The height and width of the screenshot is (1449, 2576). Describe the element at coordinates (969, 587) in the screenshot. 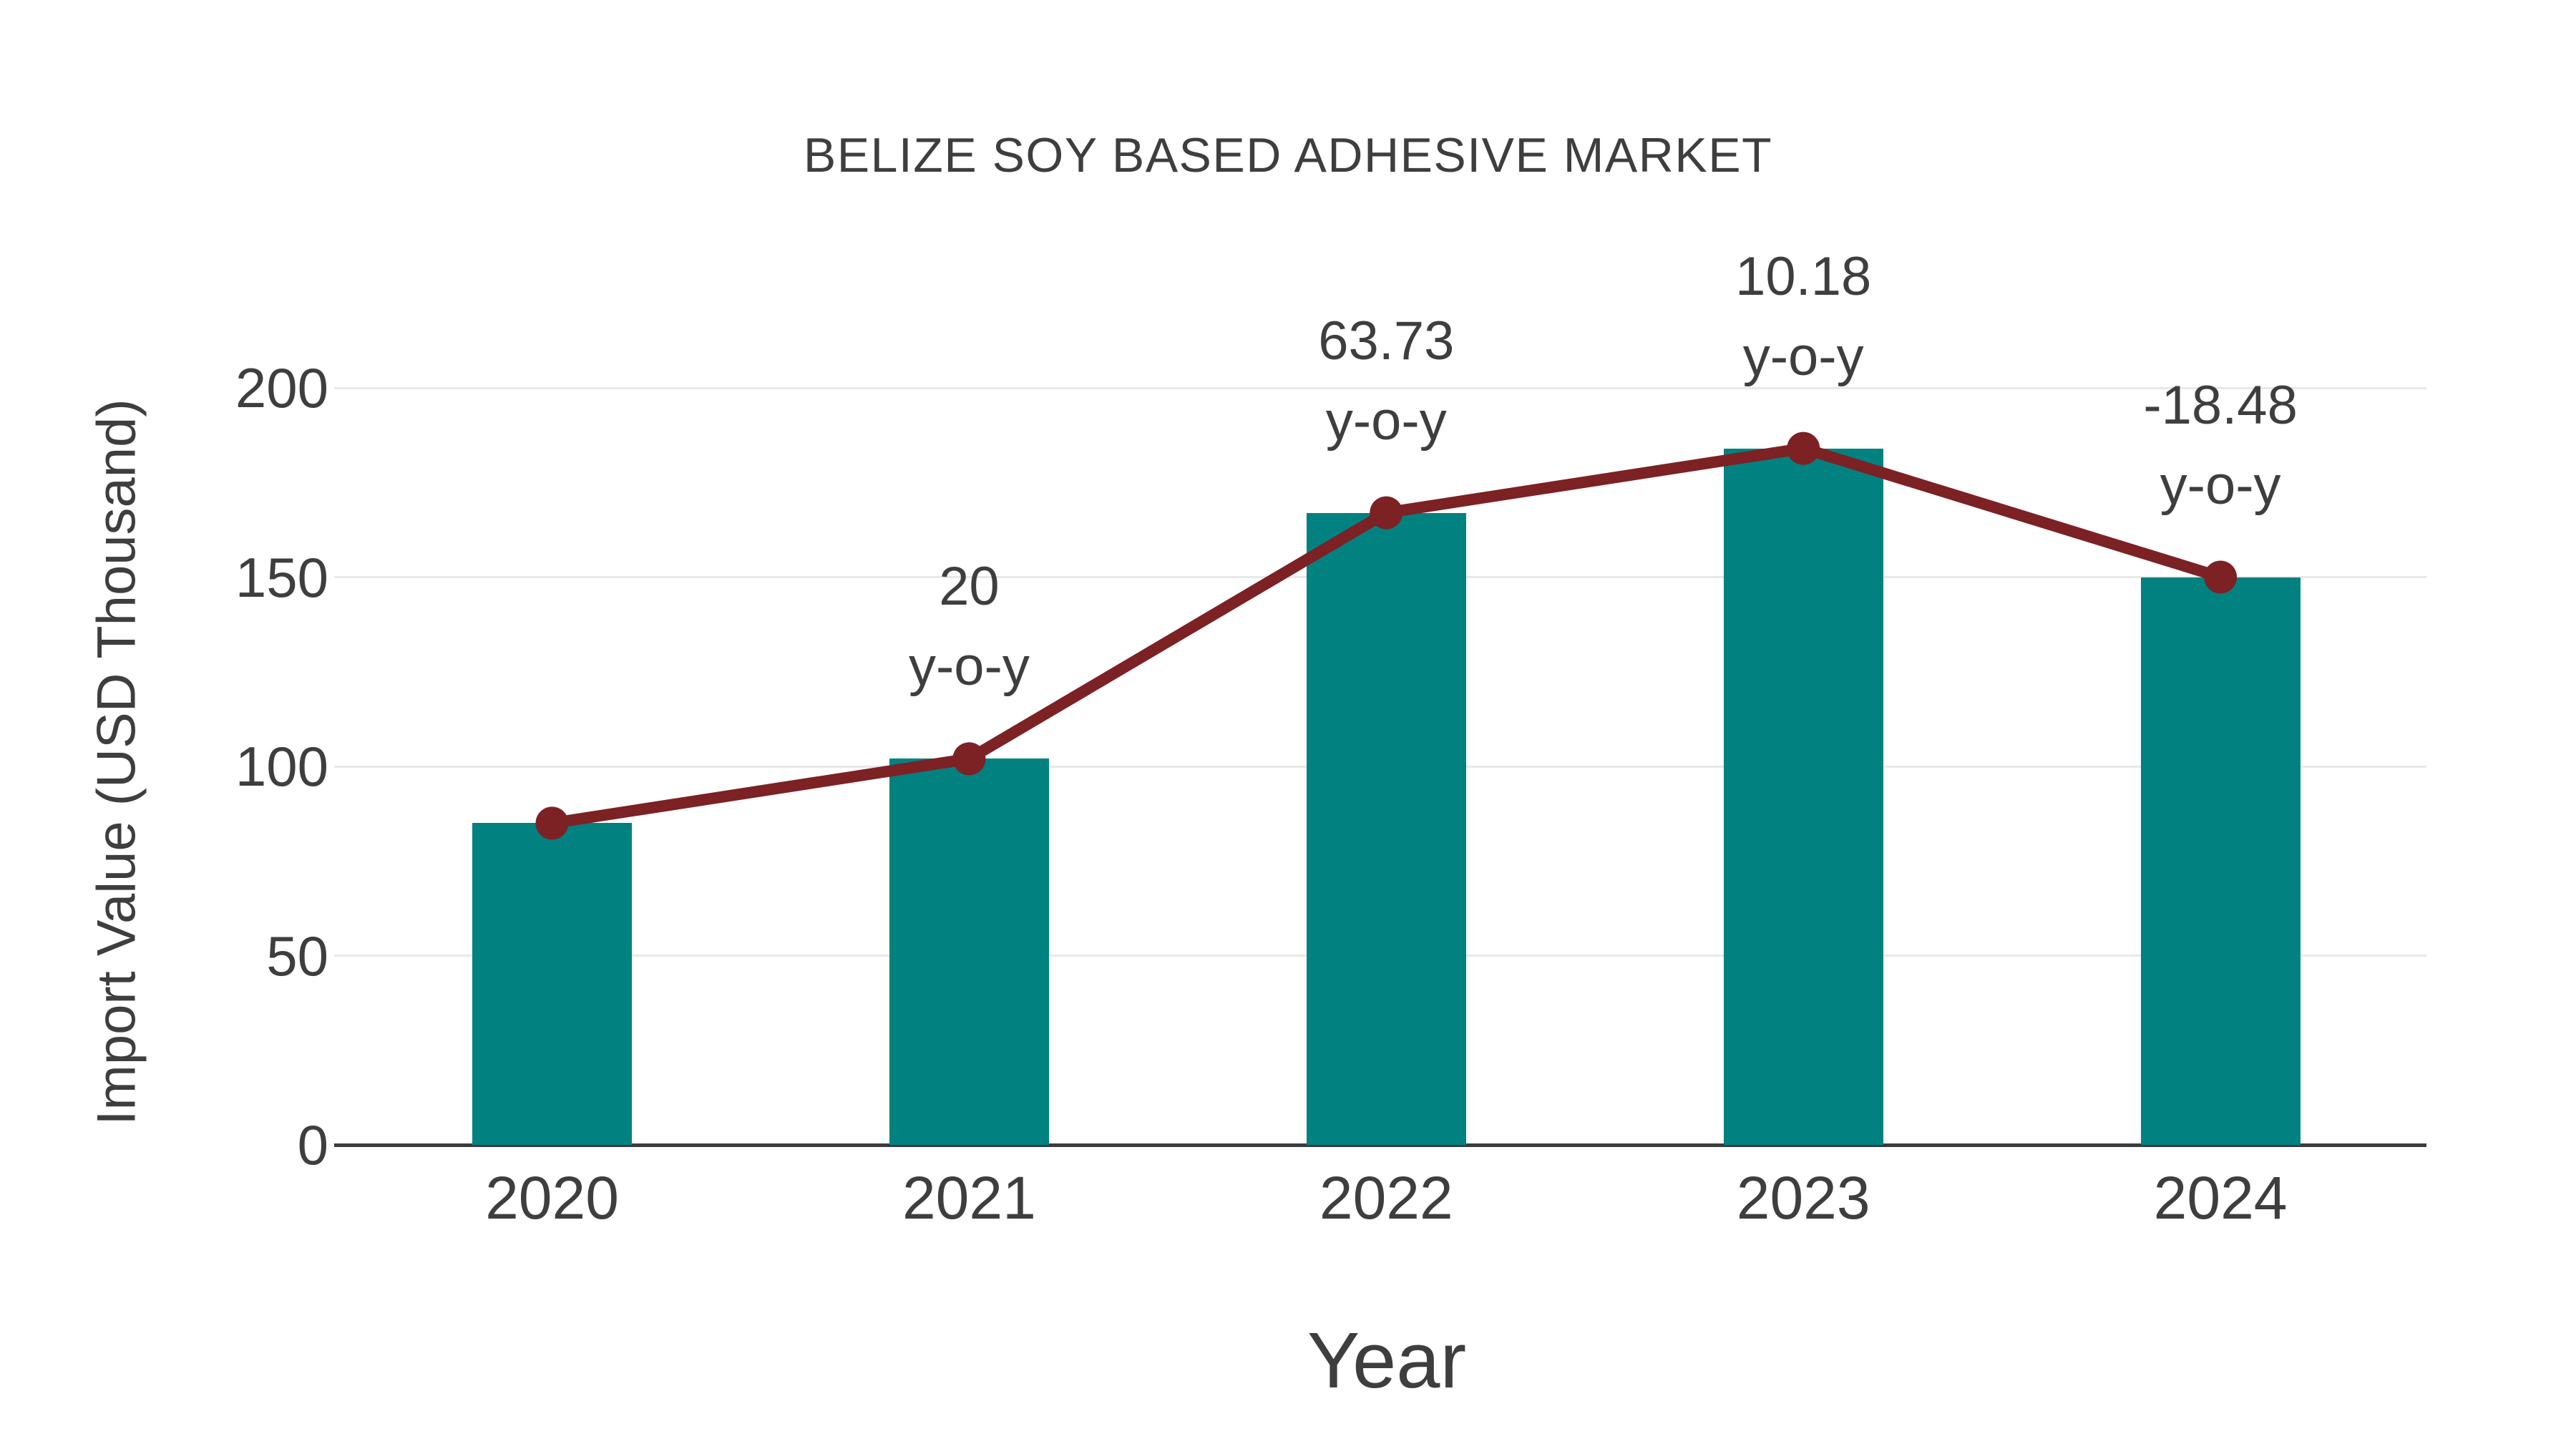

I see `yoy-value-label: 20` at that location.